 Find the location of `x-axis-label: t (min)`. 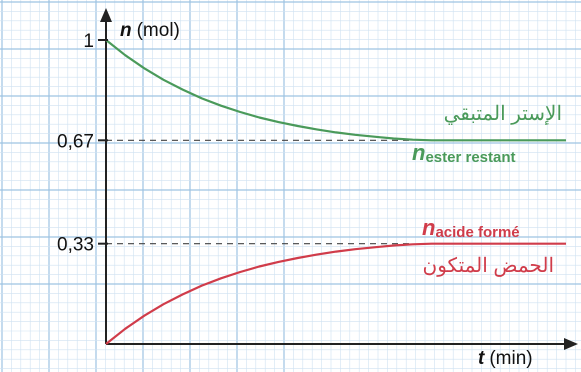

x-axis-label: t (min) is located at coordinates (505, 358).